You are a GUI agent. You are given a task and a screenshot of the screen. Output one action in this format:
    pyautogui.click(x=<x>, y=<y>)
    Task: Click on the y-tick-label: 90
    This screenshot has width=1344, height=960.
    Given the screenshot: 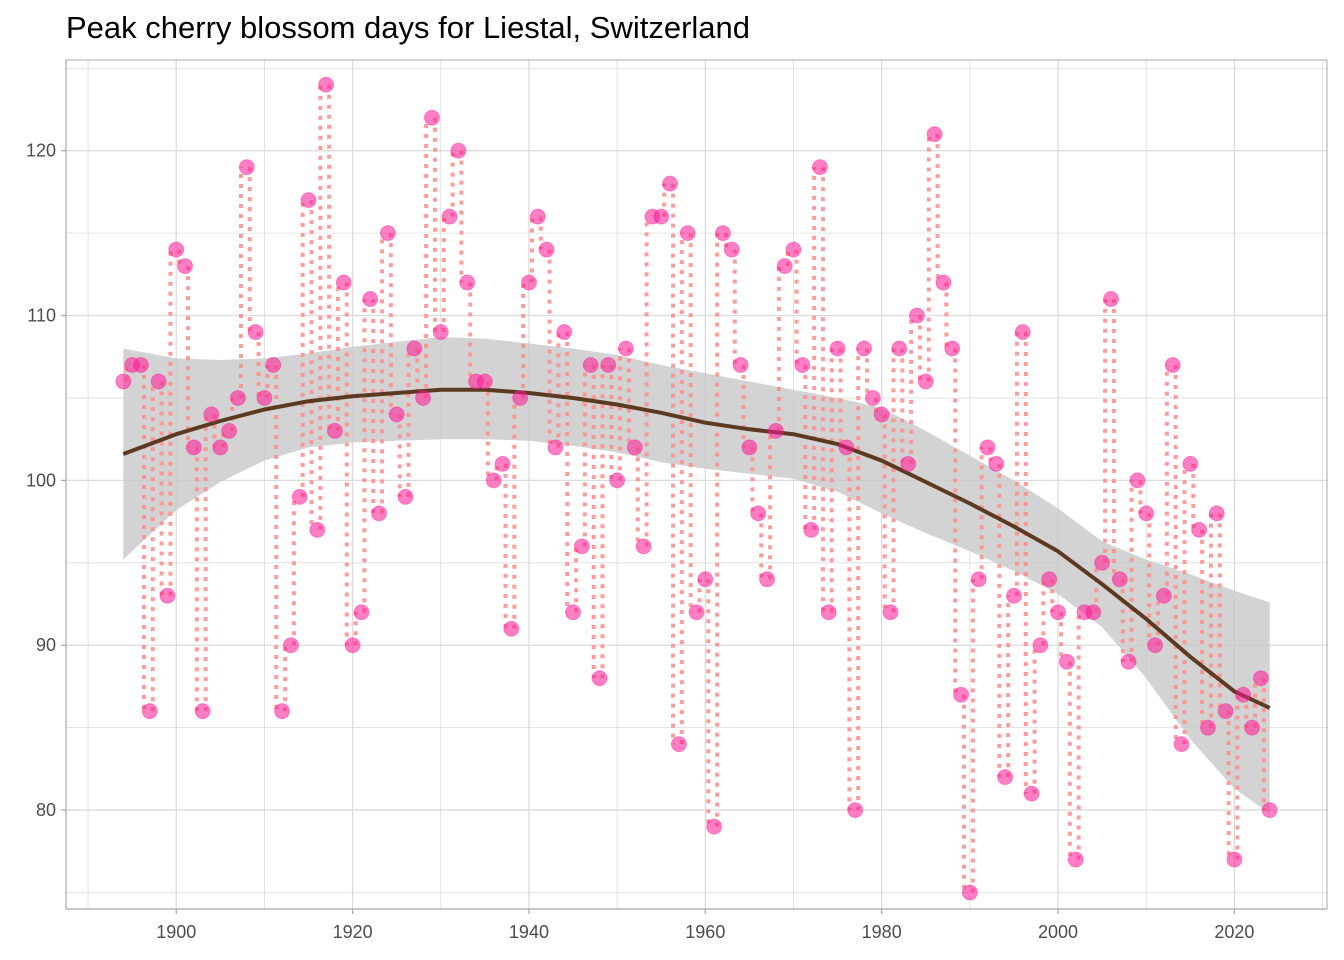 What is the action you would take?
    pyautogui.click(x=46, y=645)
    